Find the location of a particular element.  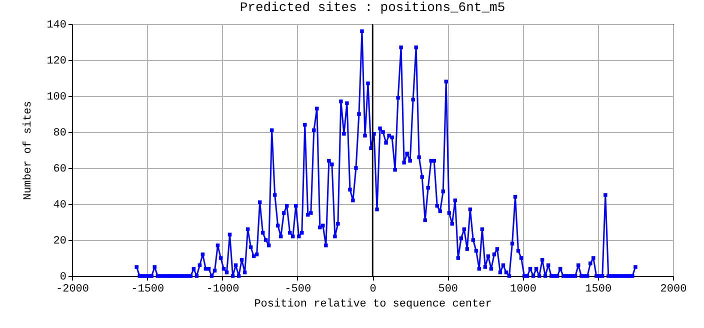

x-tick-label: -2000 is located at coordinates (73, 290).